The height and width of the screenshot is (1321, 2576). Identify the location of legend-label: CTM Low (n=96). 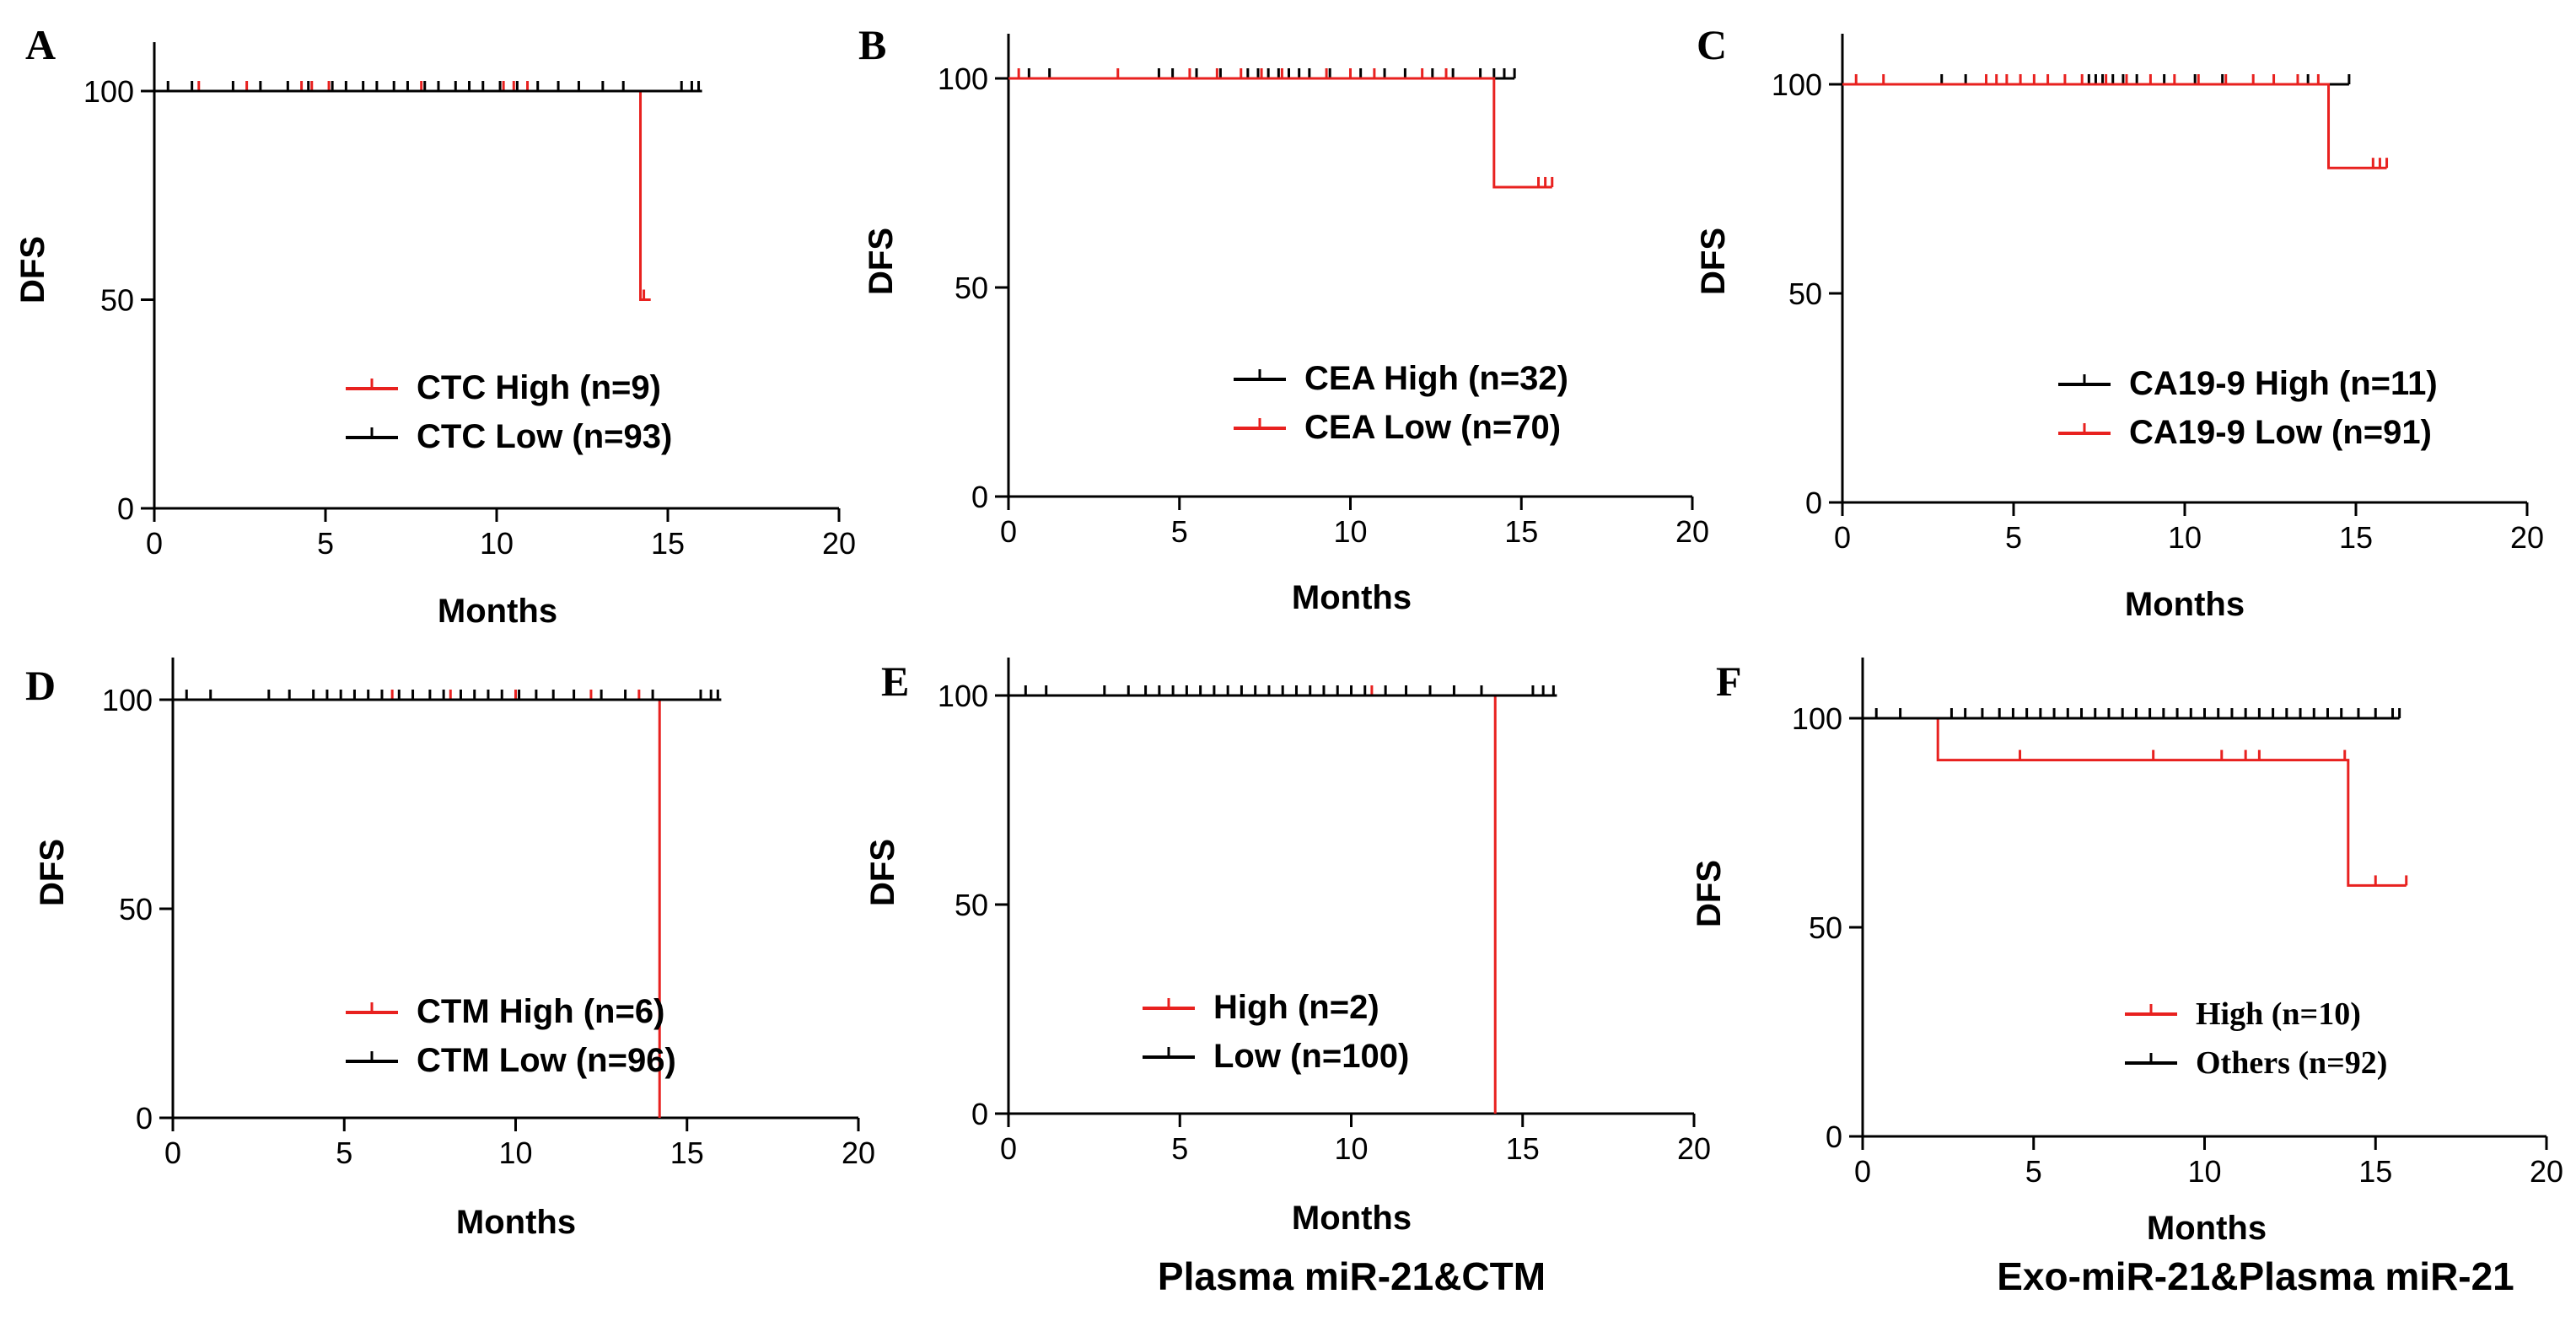
(546, 1060).